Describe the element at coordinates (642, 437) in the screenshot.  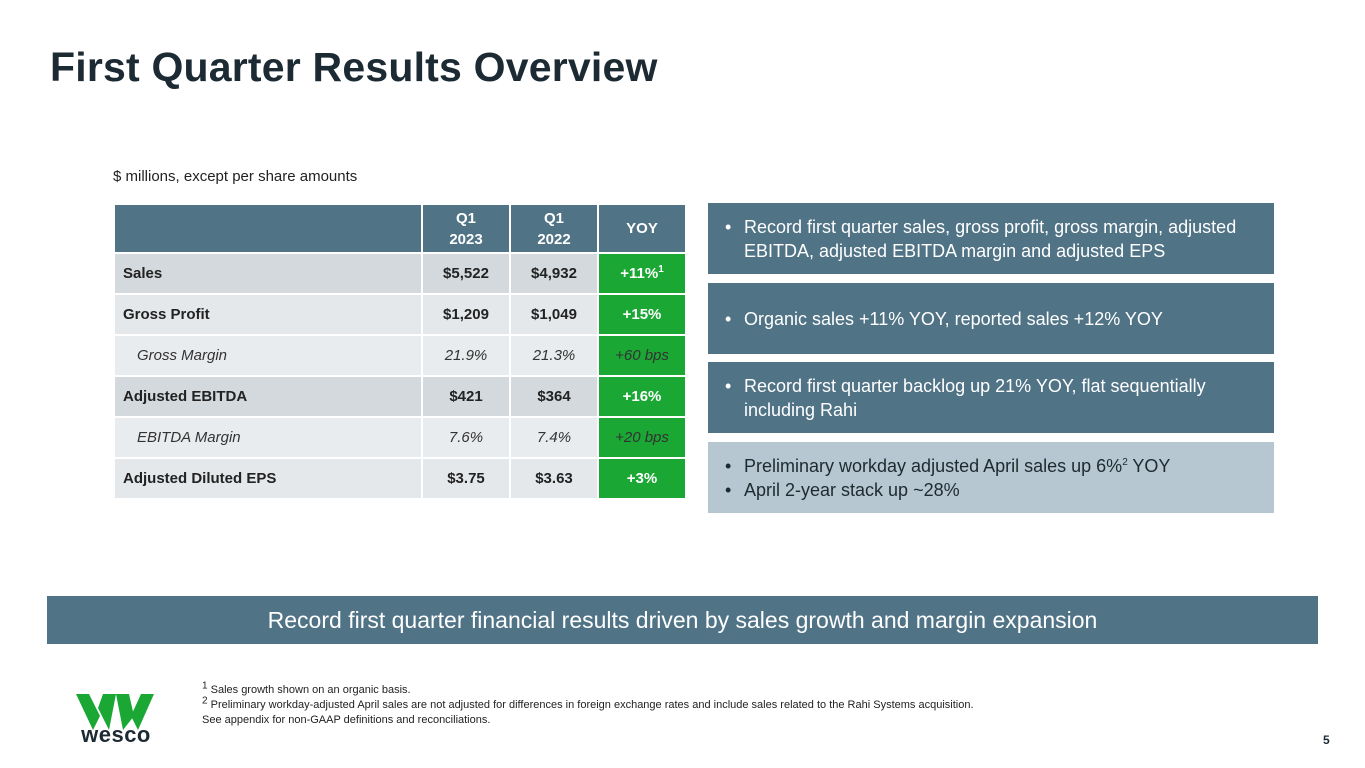
I see `value-yoy: +20 bps` at that location.